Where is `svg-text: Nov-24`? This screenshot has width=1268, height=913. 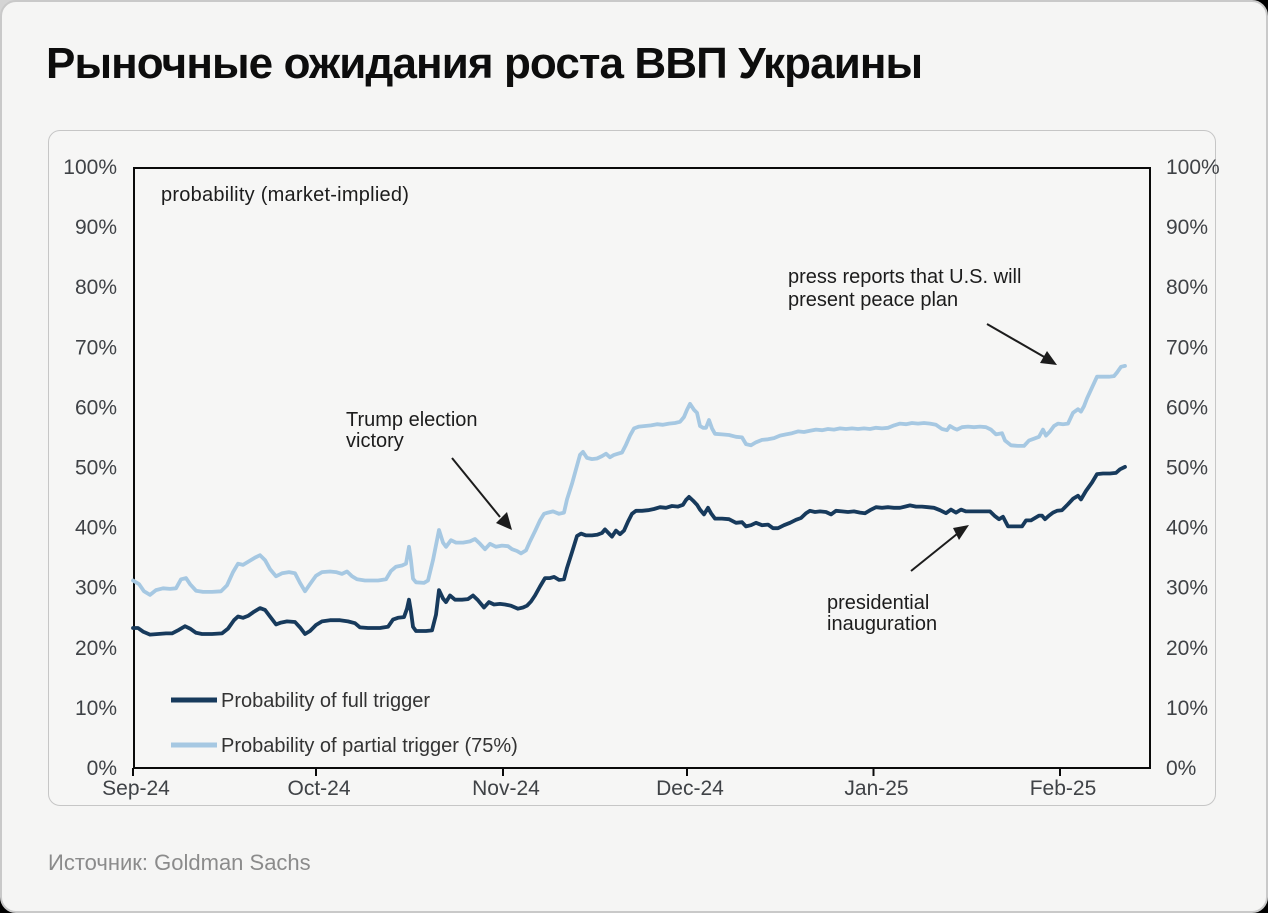
svg-text: Nov-24 is located at coordinates (506, 788).